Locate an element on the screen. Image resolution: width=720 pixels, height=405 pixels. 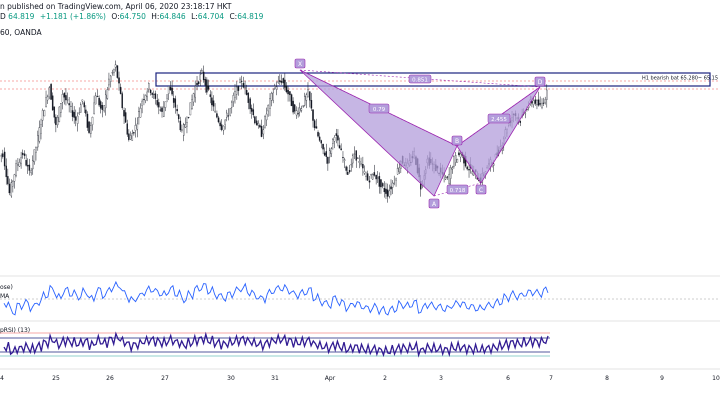
point-x-marker: X is located at coordinates (300, 63).